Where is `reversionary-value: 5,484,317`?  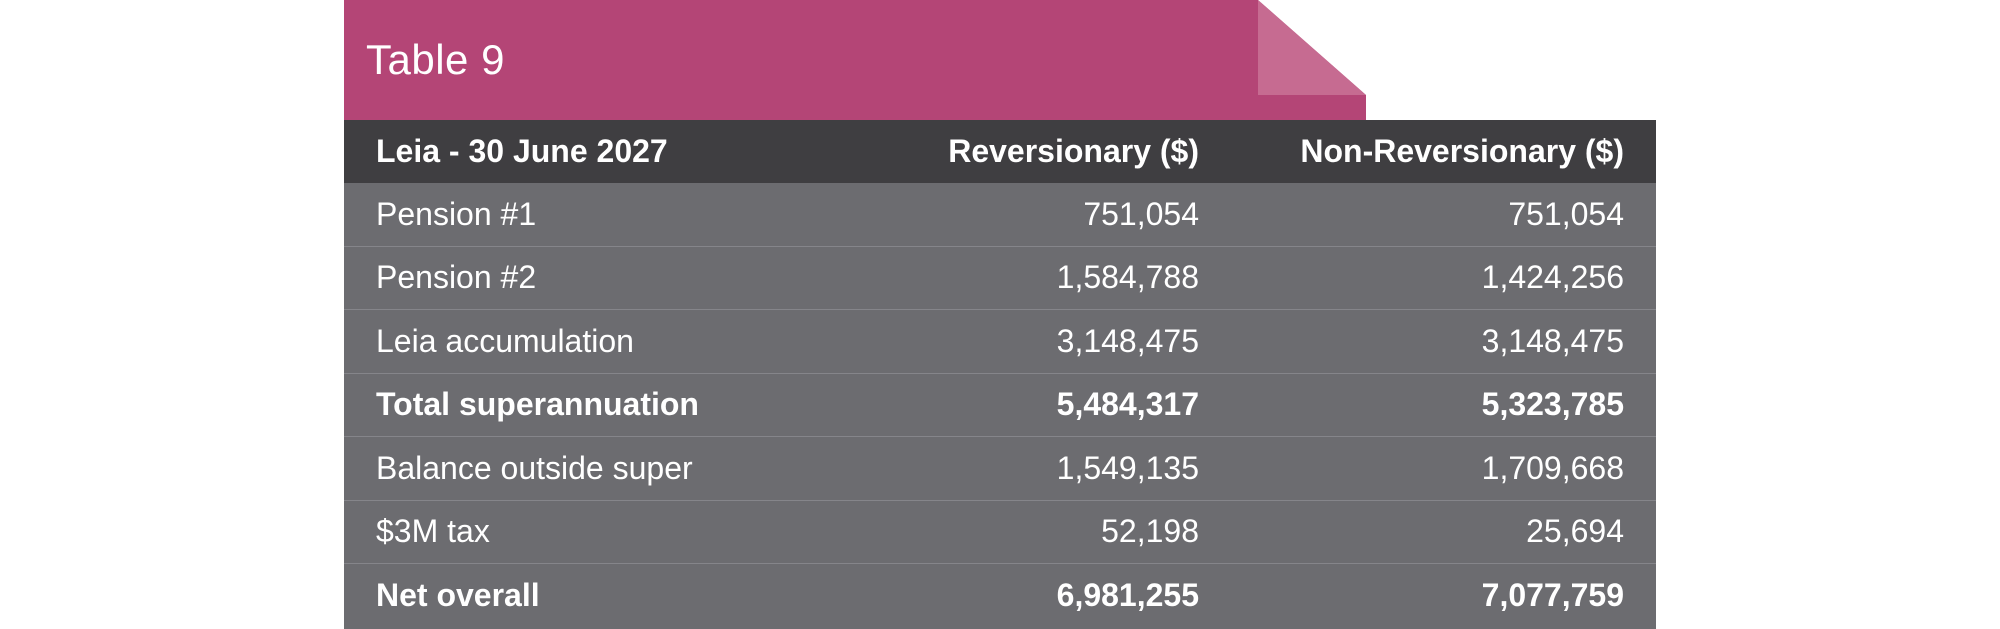 reversionary-value: 5,484,317 is located at coordinates (1127, 404).